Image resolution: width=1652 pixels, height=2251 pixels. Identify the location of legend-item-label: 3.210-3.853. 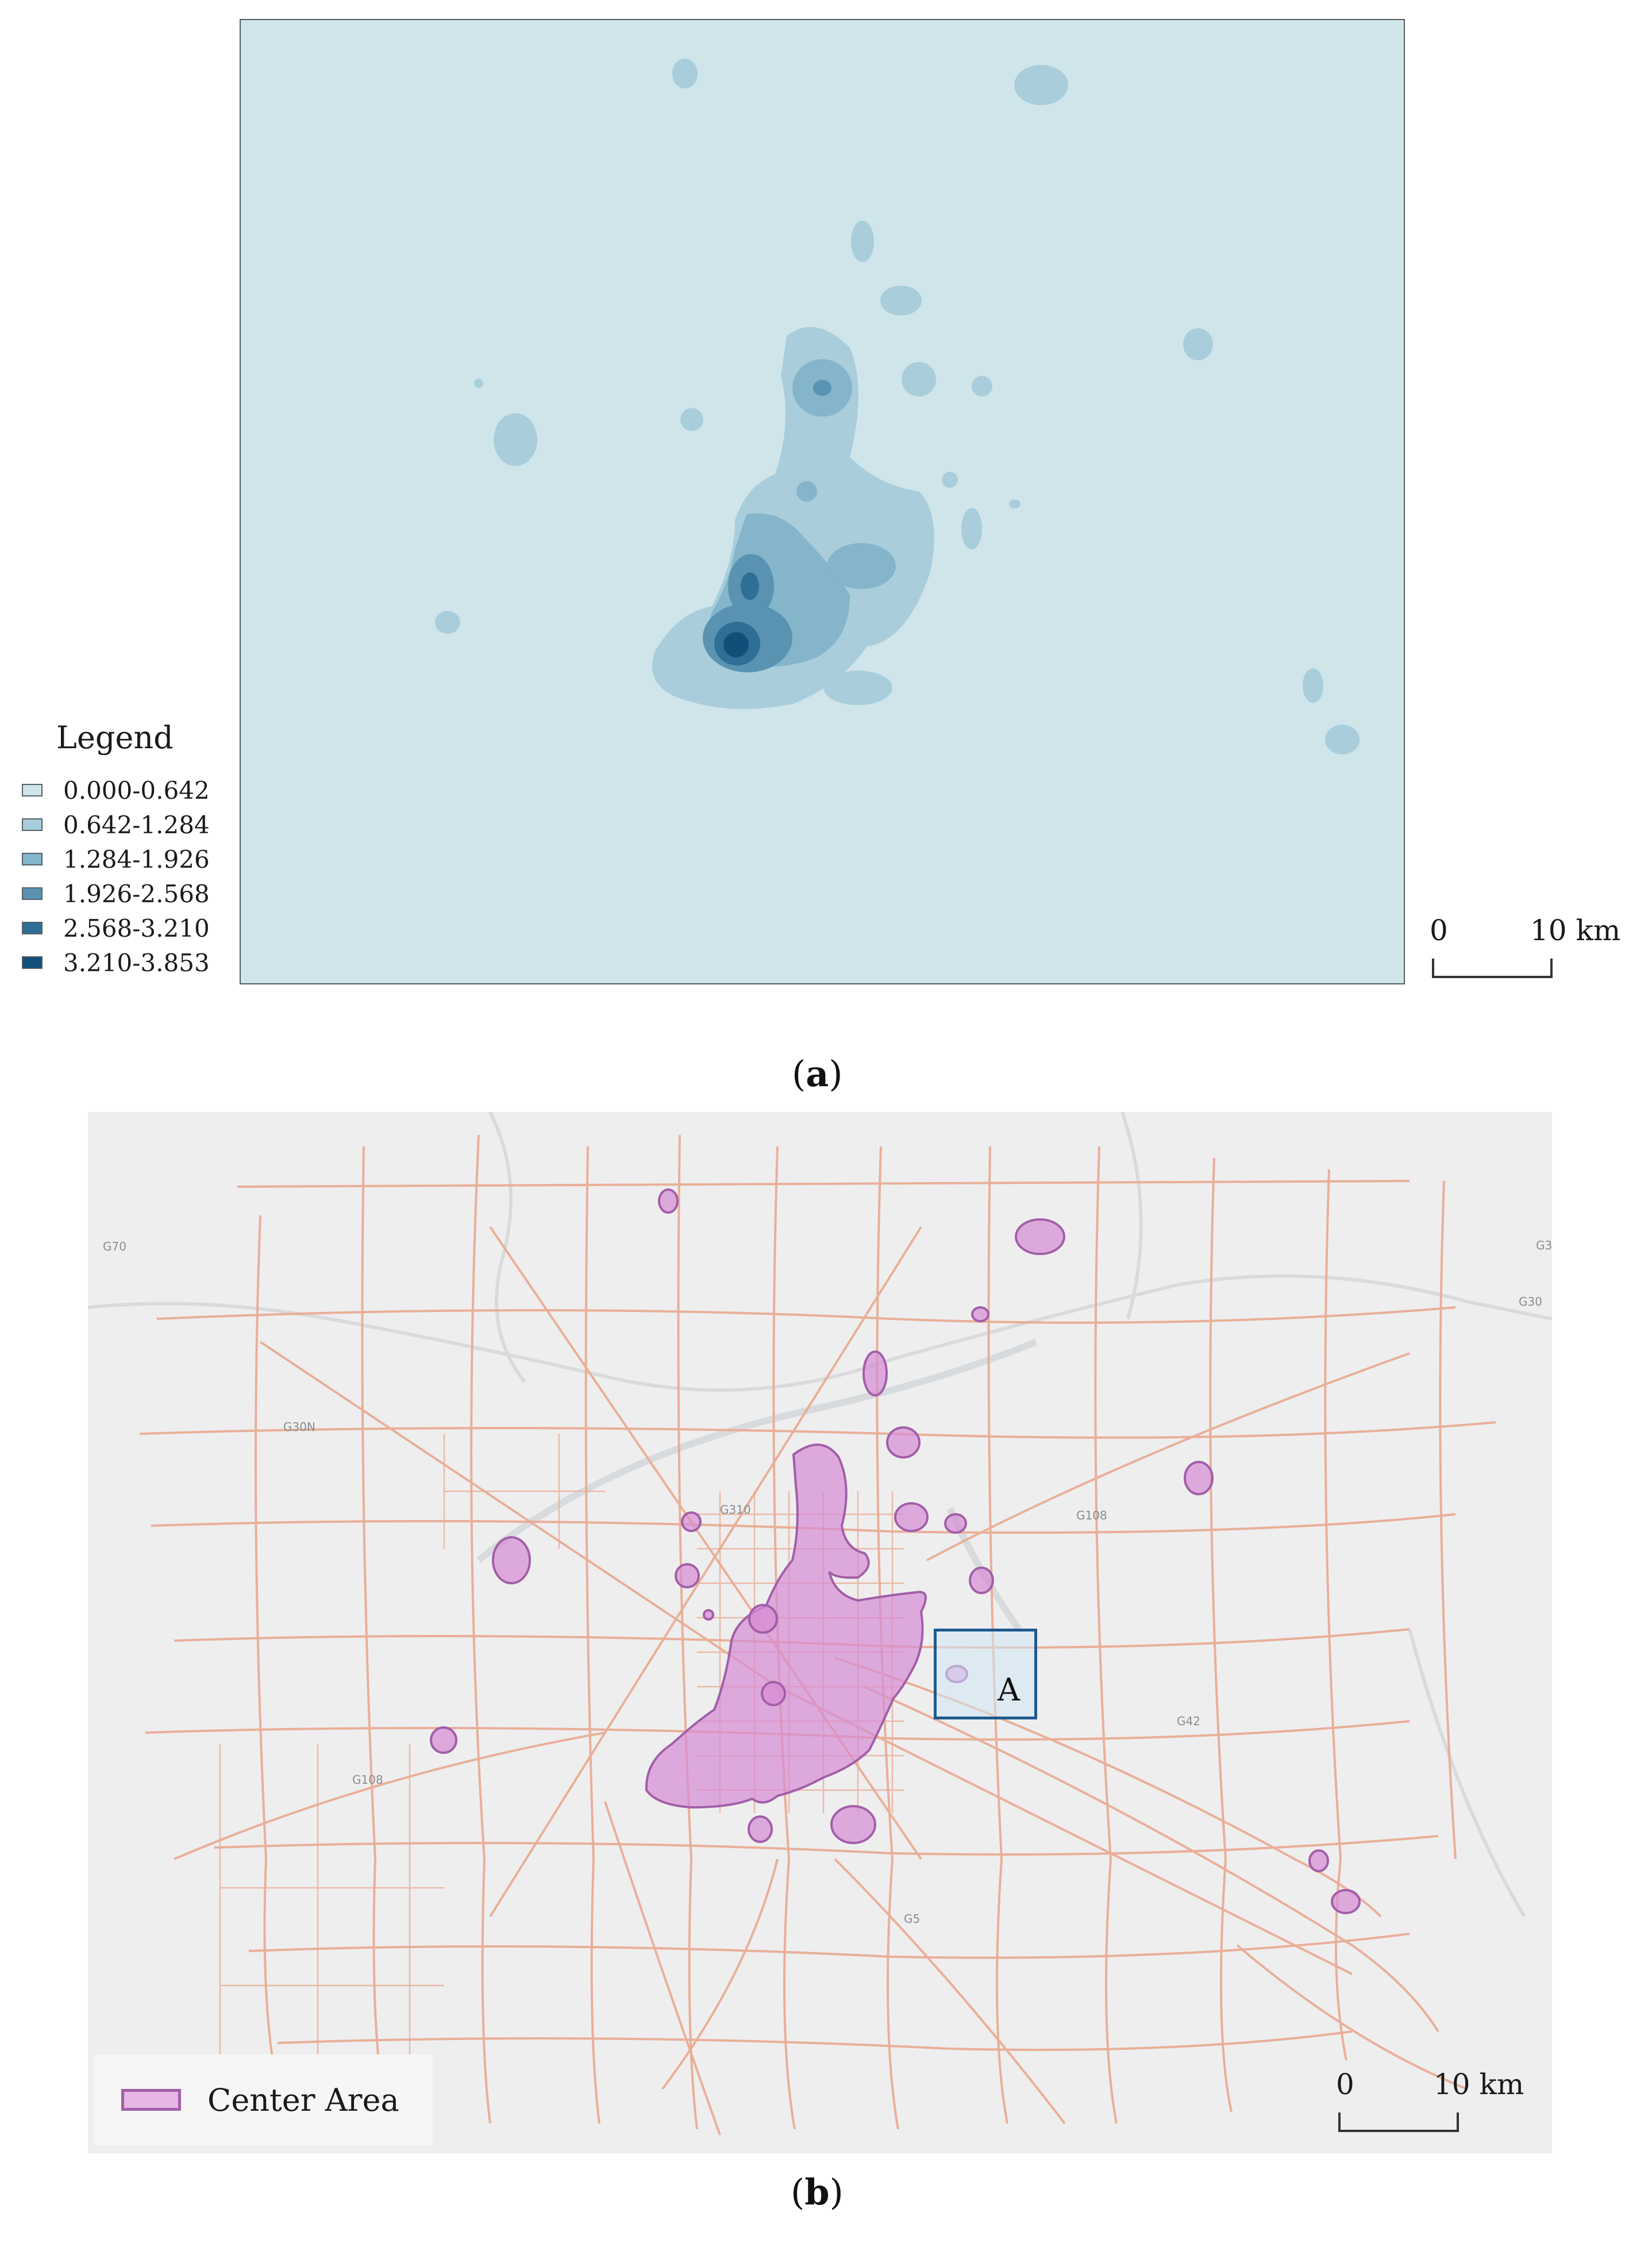
(136, 962).